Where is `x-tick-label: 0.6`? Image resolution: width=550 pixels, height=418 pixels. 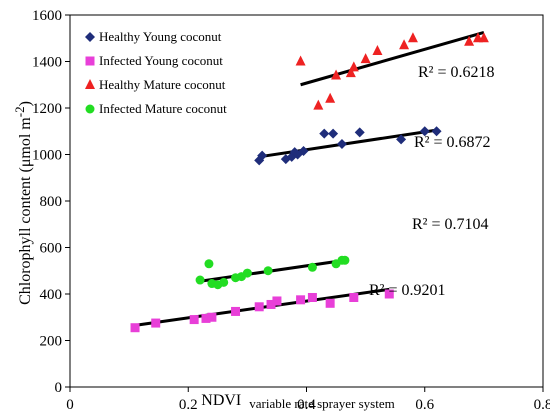
x-tick-label: 0.6 is located at coordinates (424, 405).